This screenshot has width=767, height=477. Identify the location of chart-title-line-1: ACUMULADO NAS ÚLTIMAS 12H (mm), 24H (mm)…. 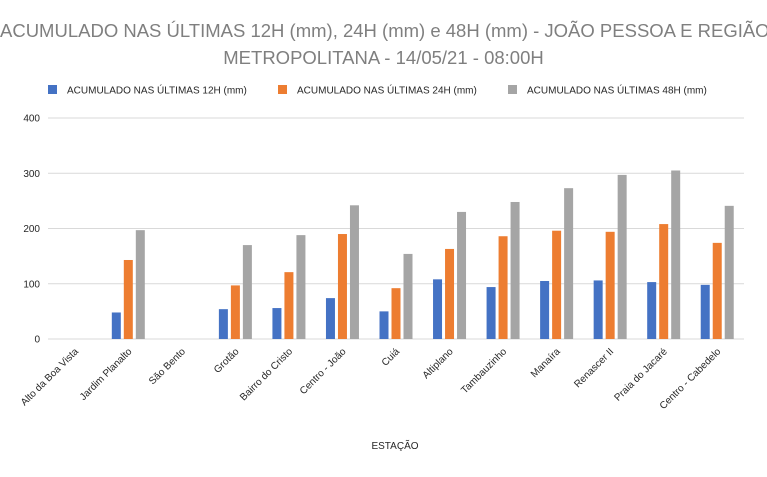
(383, 30).